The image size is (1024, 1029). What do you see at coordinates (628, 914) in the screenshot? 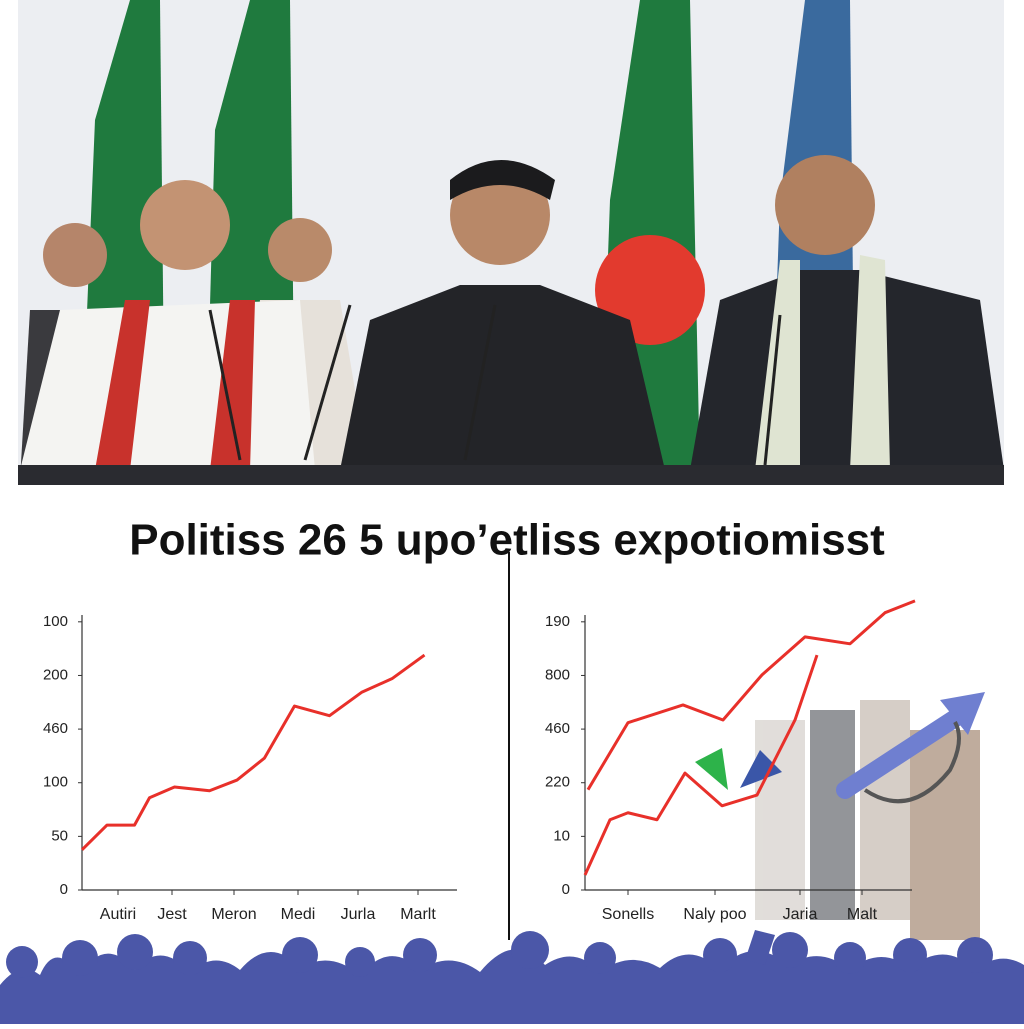
I see `x-tick-label: Sonells` at bounding box center [628, 914].